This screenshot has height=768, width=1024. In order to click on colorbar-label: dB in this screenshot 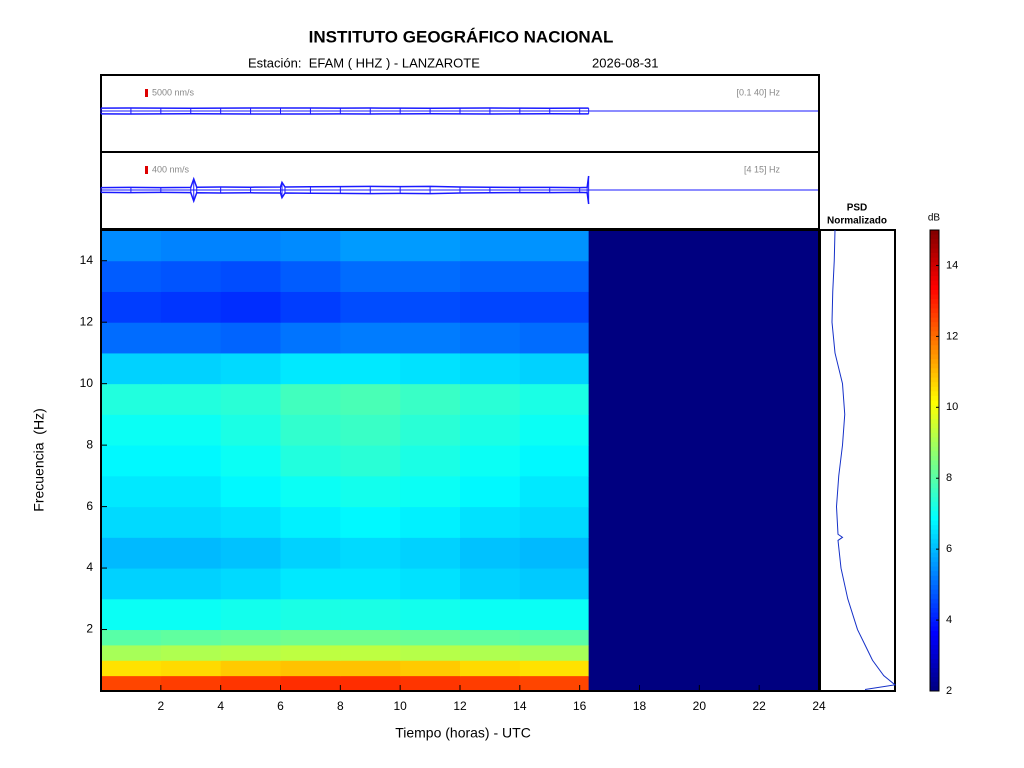, I will do `click(934, 218)`.